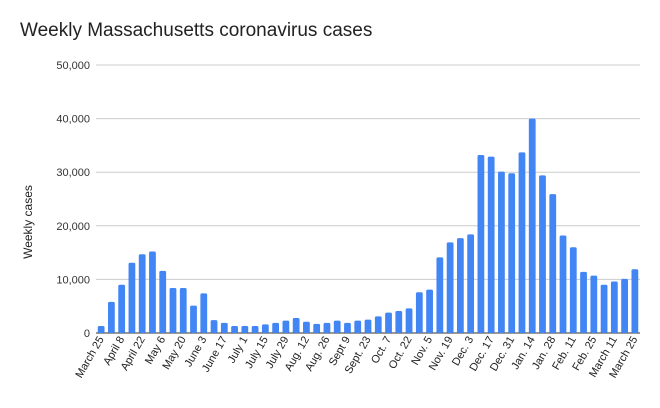 The width and height of the screenshot is (660, 408). Describe the element at coordinates (73, 227) in the screenshot. I see `y-tick-label: 20,000` at that location.